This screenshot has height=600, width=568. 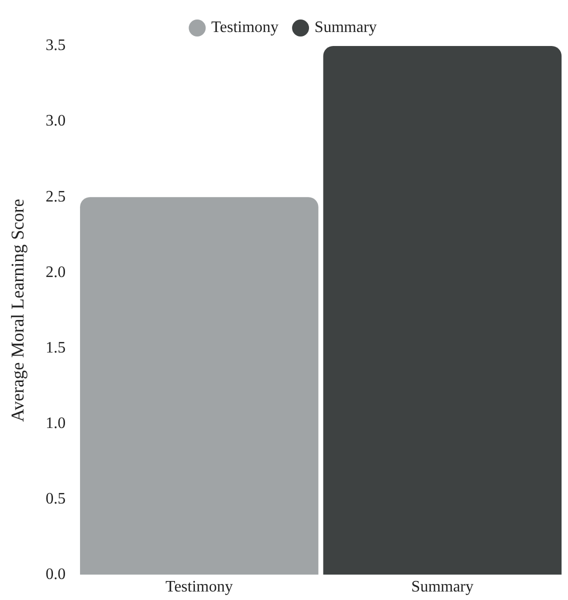 I want to click on y-tick-label: 3.5, so click(x=56, y=45).